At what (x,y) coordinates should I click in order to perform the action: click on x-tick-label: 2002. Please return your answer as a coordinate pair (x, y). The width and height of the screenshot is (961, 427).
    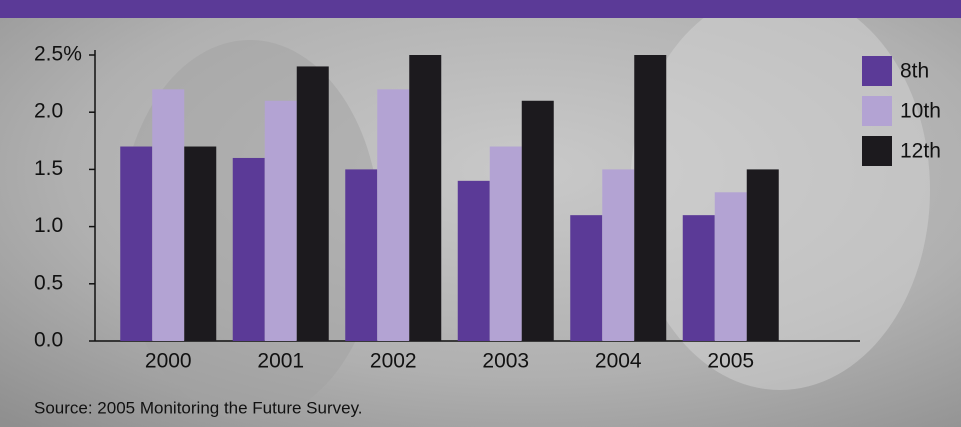
    Looking at the image, I should click on (393, 361).